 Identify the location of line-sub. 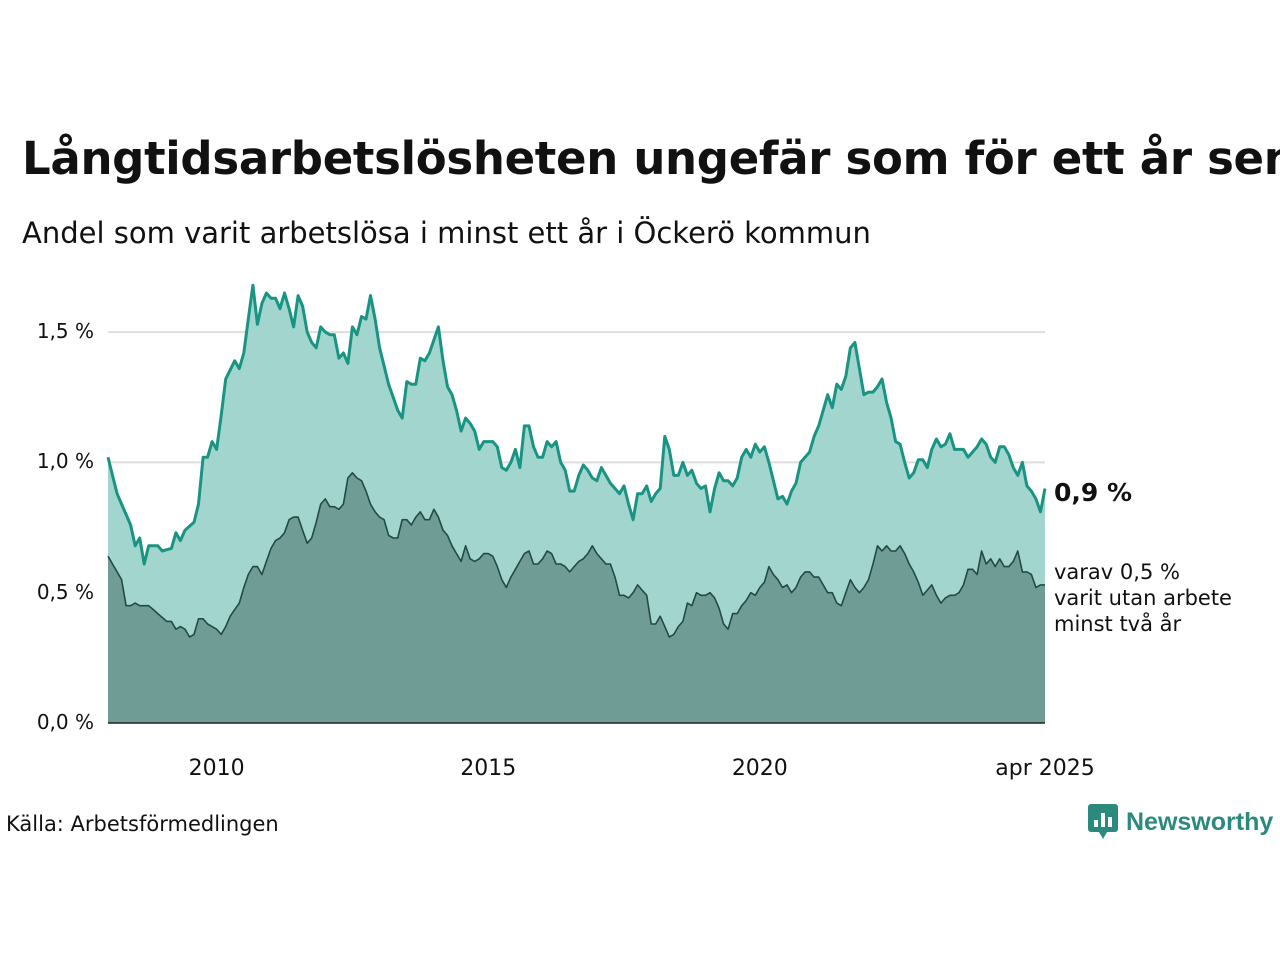
(576, 555).